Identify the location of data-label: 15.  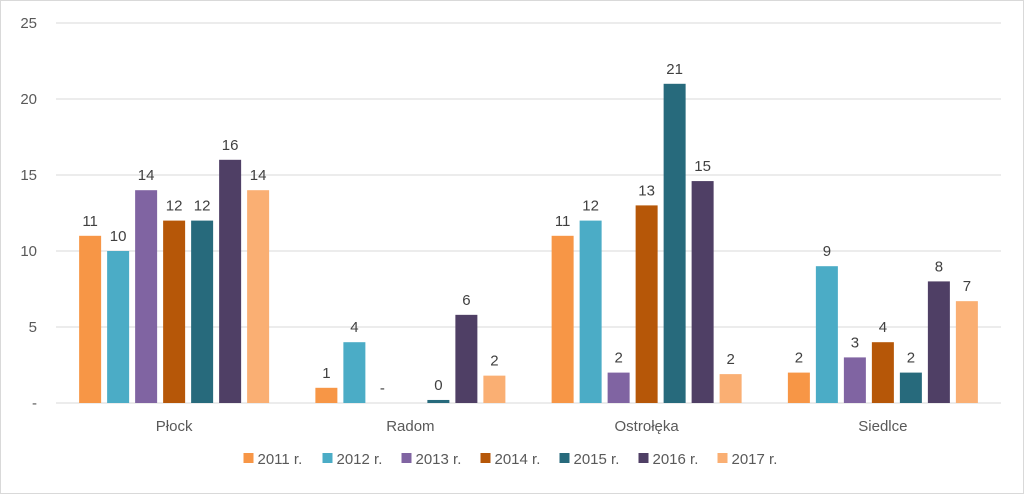
(702, 166).